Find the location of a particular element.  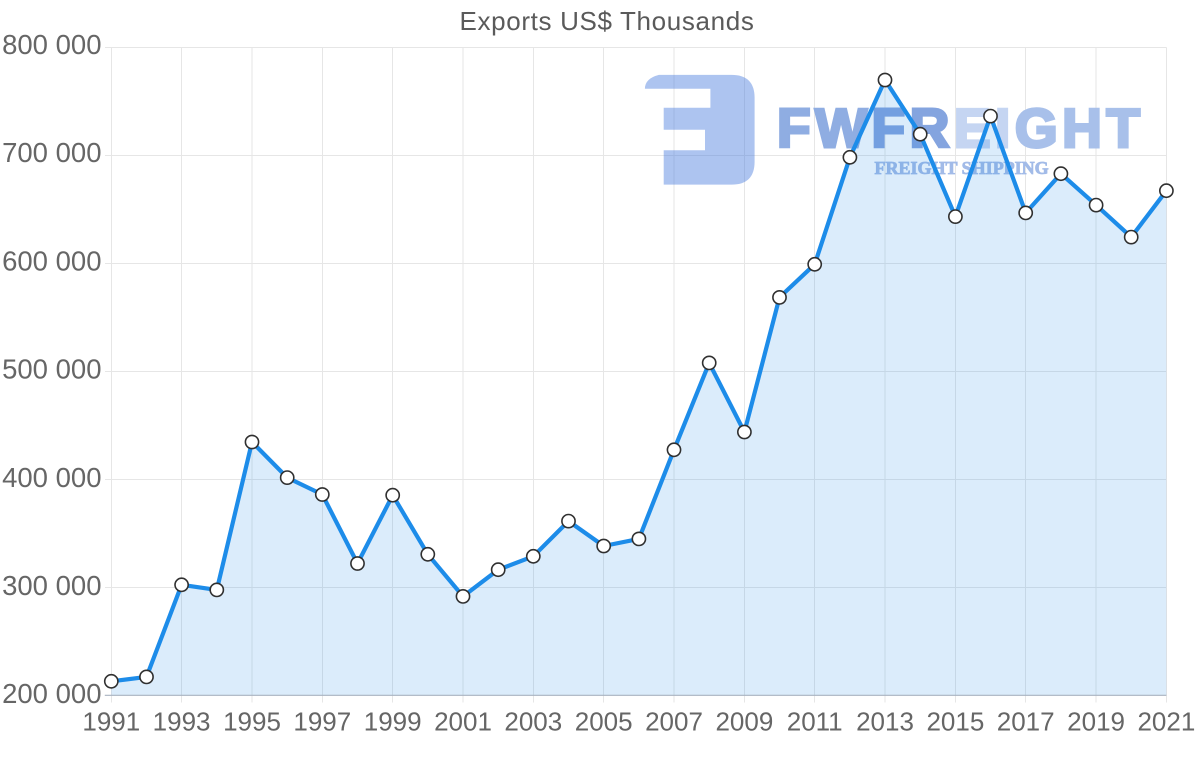

svg-text: 300 000 is located at coordinates (51, 585).